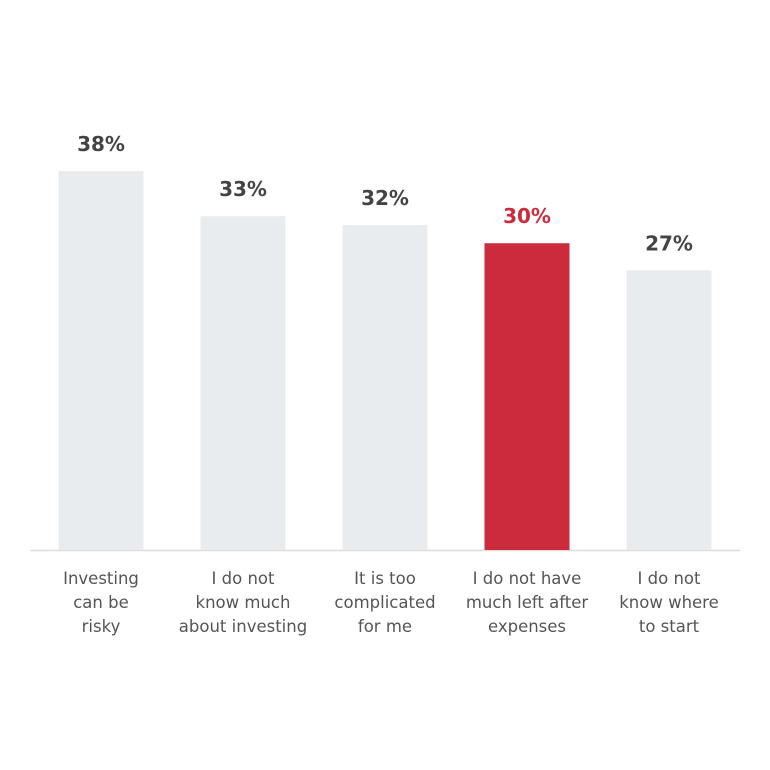 This screenshot has height=770, width=770. What do you see at coordinates (385, 198) in the screenshot?
I see `value-label: 32%` at bounding box center [385, 198].